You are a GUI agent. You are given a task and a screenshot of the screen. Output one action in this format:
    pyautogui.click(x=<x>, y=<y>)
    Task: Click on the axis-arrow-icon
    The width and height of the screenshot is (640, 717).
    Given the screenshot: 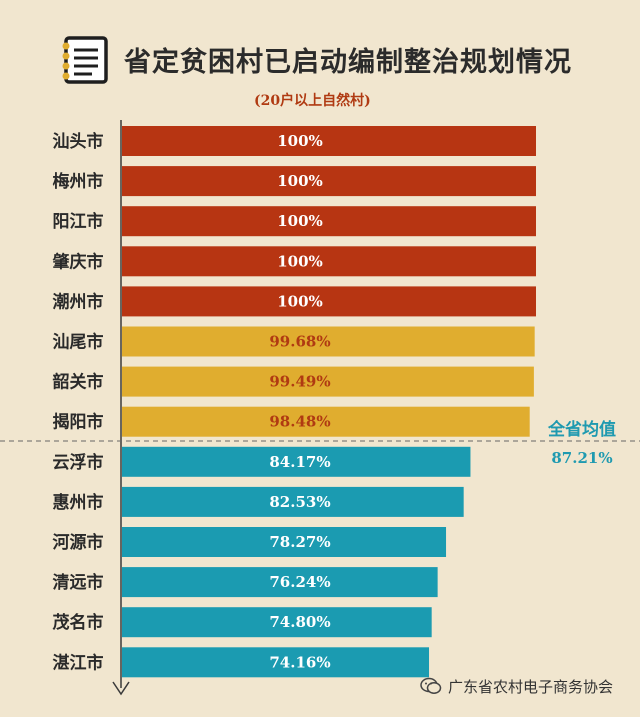 What is the action you would take?
    pyautogui.click(x=121, y=688)
    